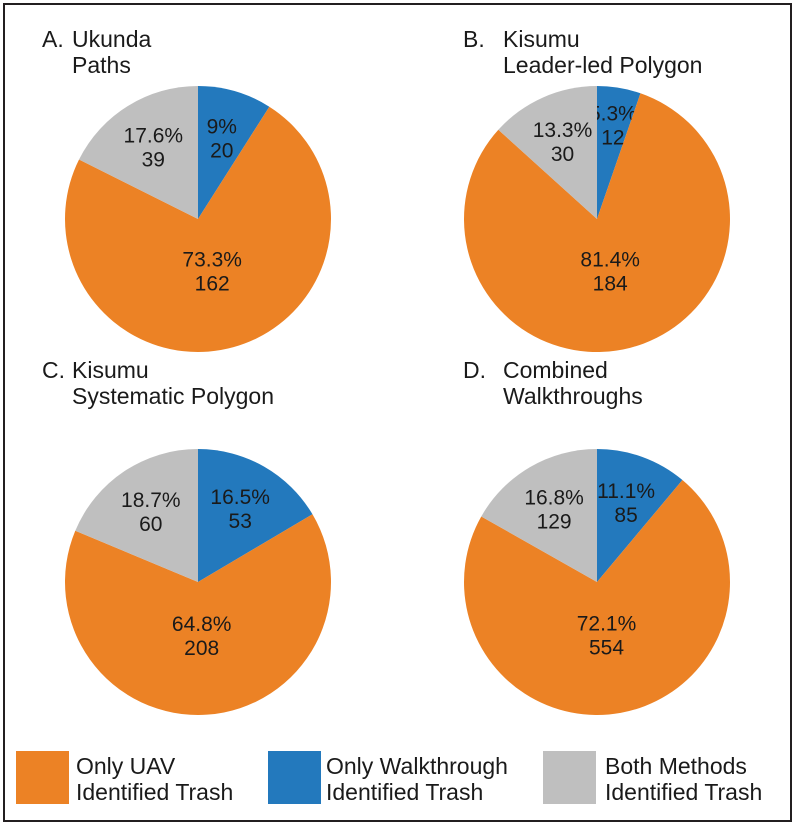 The width and height of the screenshot is (797, 827). What do you see at coordinates (612, 138) in the screenshot?
I see `slice-count-label: 12` at bounding box center [612, 138].